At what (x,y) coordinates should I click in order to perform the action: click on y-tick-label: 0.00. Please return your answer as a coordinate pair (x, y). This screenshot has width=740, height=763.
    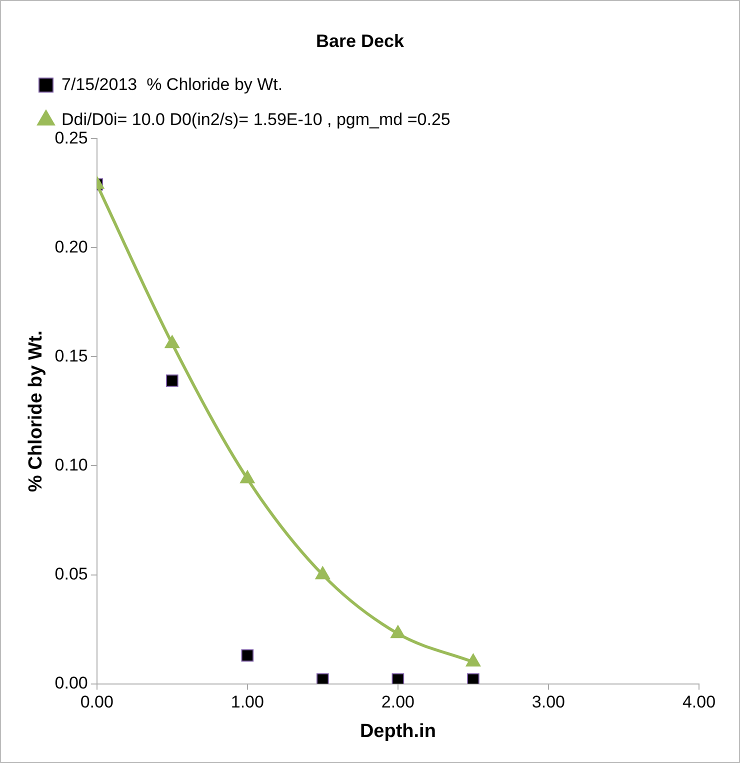
    Looking at the image, I should click on (71, 682).